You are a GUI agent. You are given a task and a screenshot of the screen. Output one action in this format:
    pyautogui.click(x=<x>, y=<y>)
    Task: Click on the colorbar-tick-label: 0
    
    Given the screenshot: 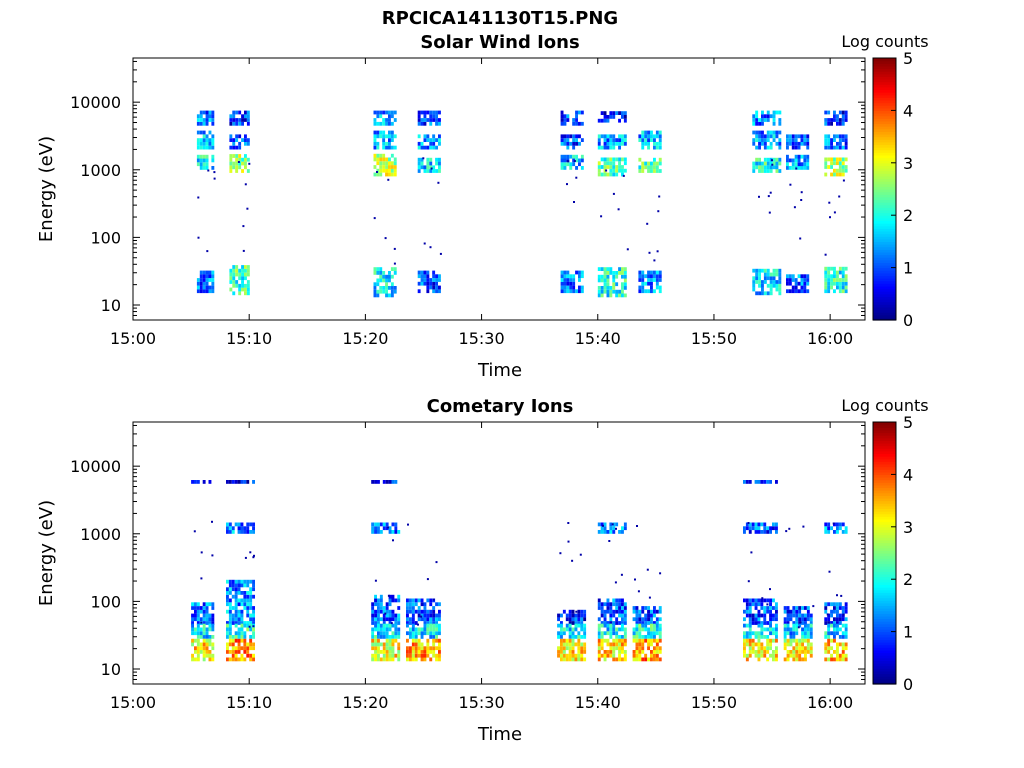 What is the action you would take?
    pyautogui.click(x=908, y=684)
    